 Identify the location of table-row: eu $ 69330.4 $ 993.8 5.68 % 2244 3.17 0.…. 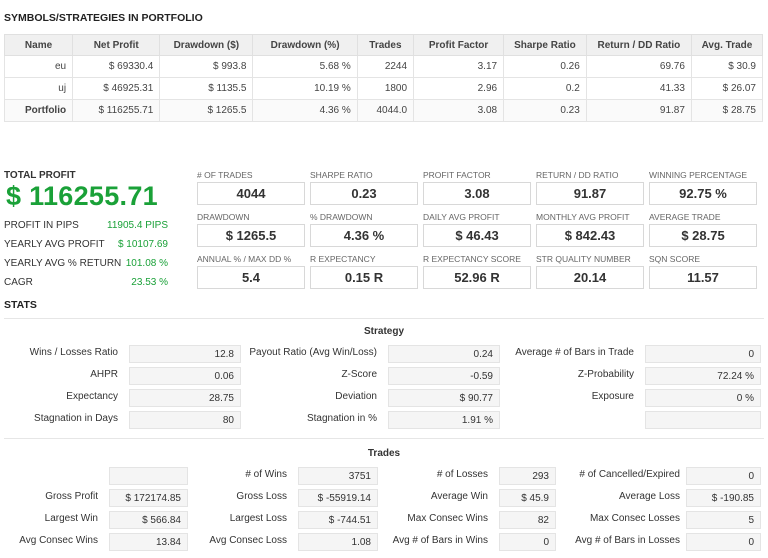
(383, 66).